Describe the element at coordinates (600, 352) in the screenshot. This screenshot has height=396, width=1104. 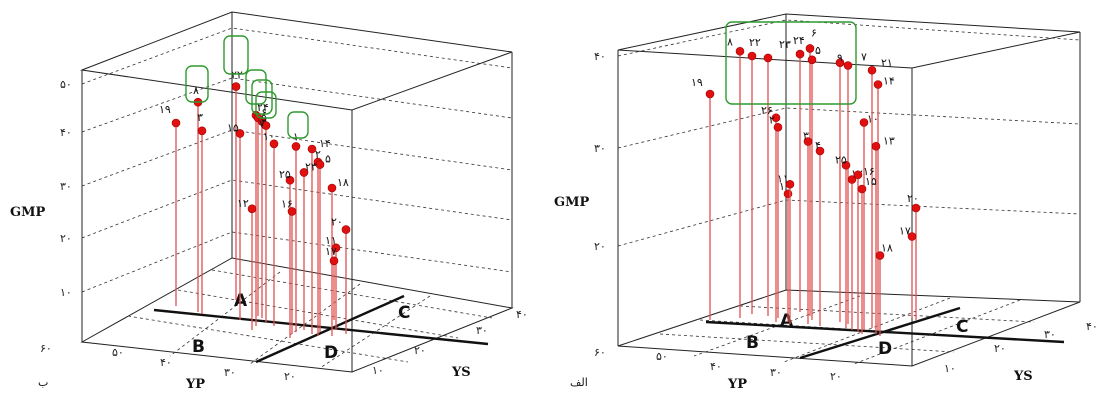
I see `right-x-tick: ۶۰` at that location.